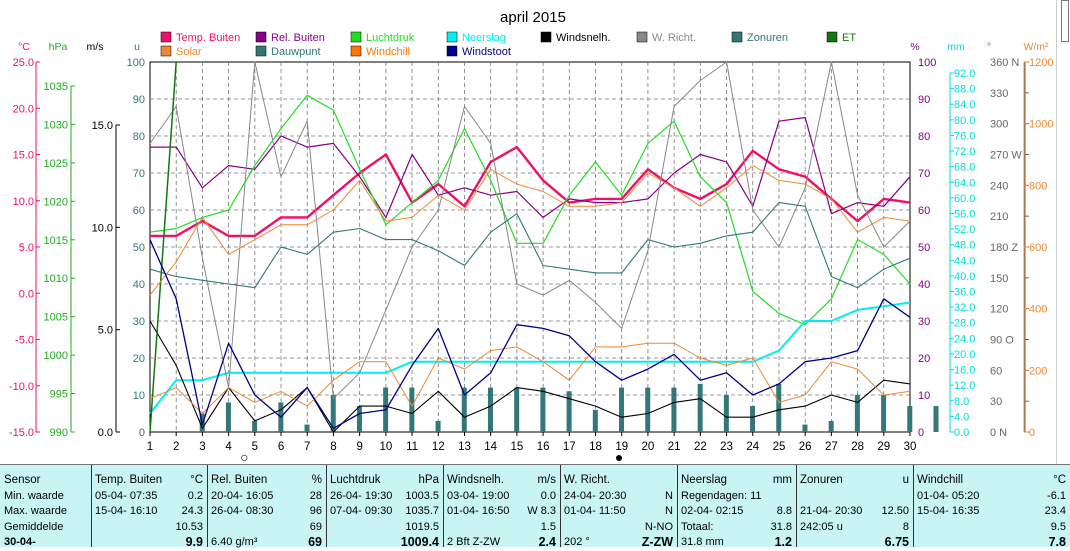 This screenshot has width=1070, height=551. Describe the element at coordinates (961, 417) in the screenshot. I see `axis-tick-label: 4.0` at that location.